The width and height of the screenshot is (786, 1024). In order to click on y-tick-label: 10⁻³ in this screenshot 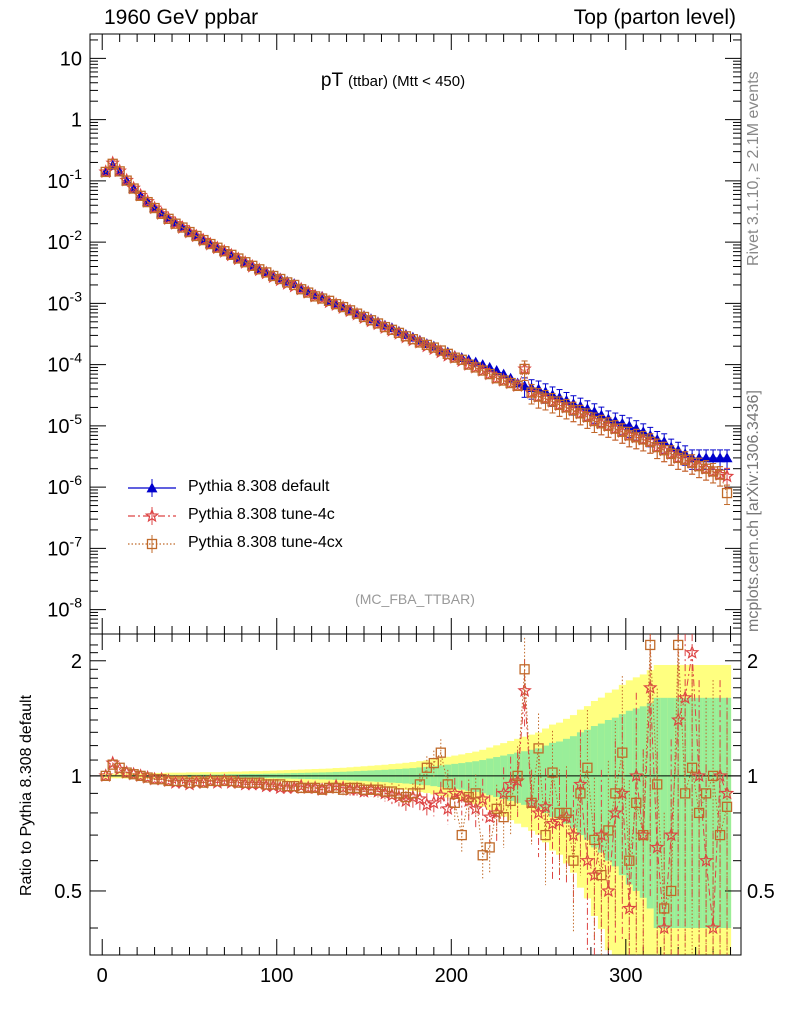, I will do `click(64, 301)`.